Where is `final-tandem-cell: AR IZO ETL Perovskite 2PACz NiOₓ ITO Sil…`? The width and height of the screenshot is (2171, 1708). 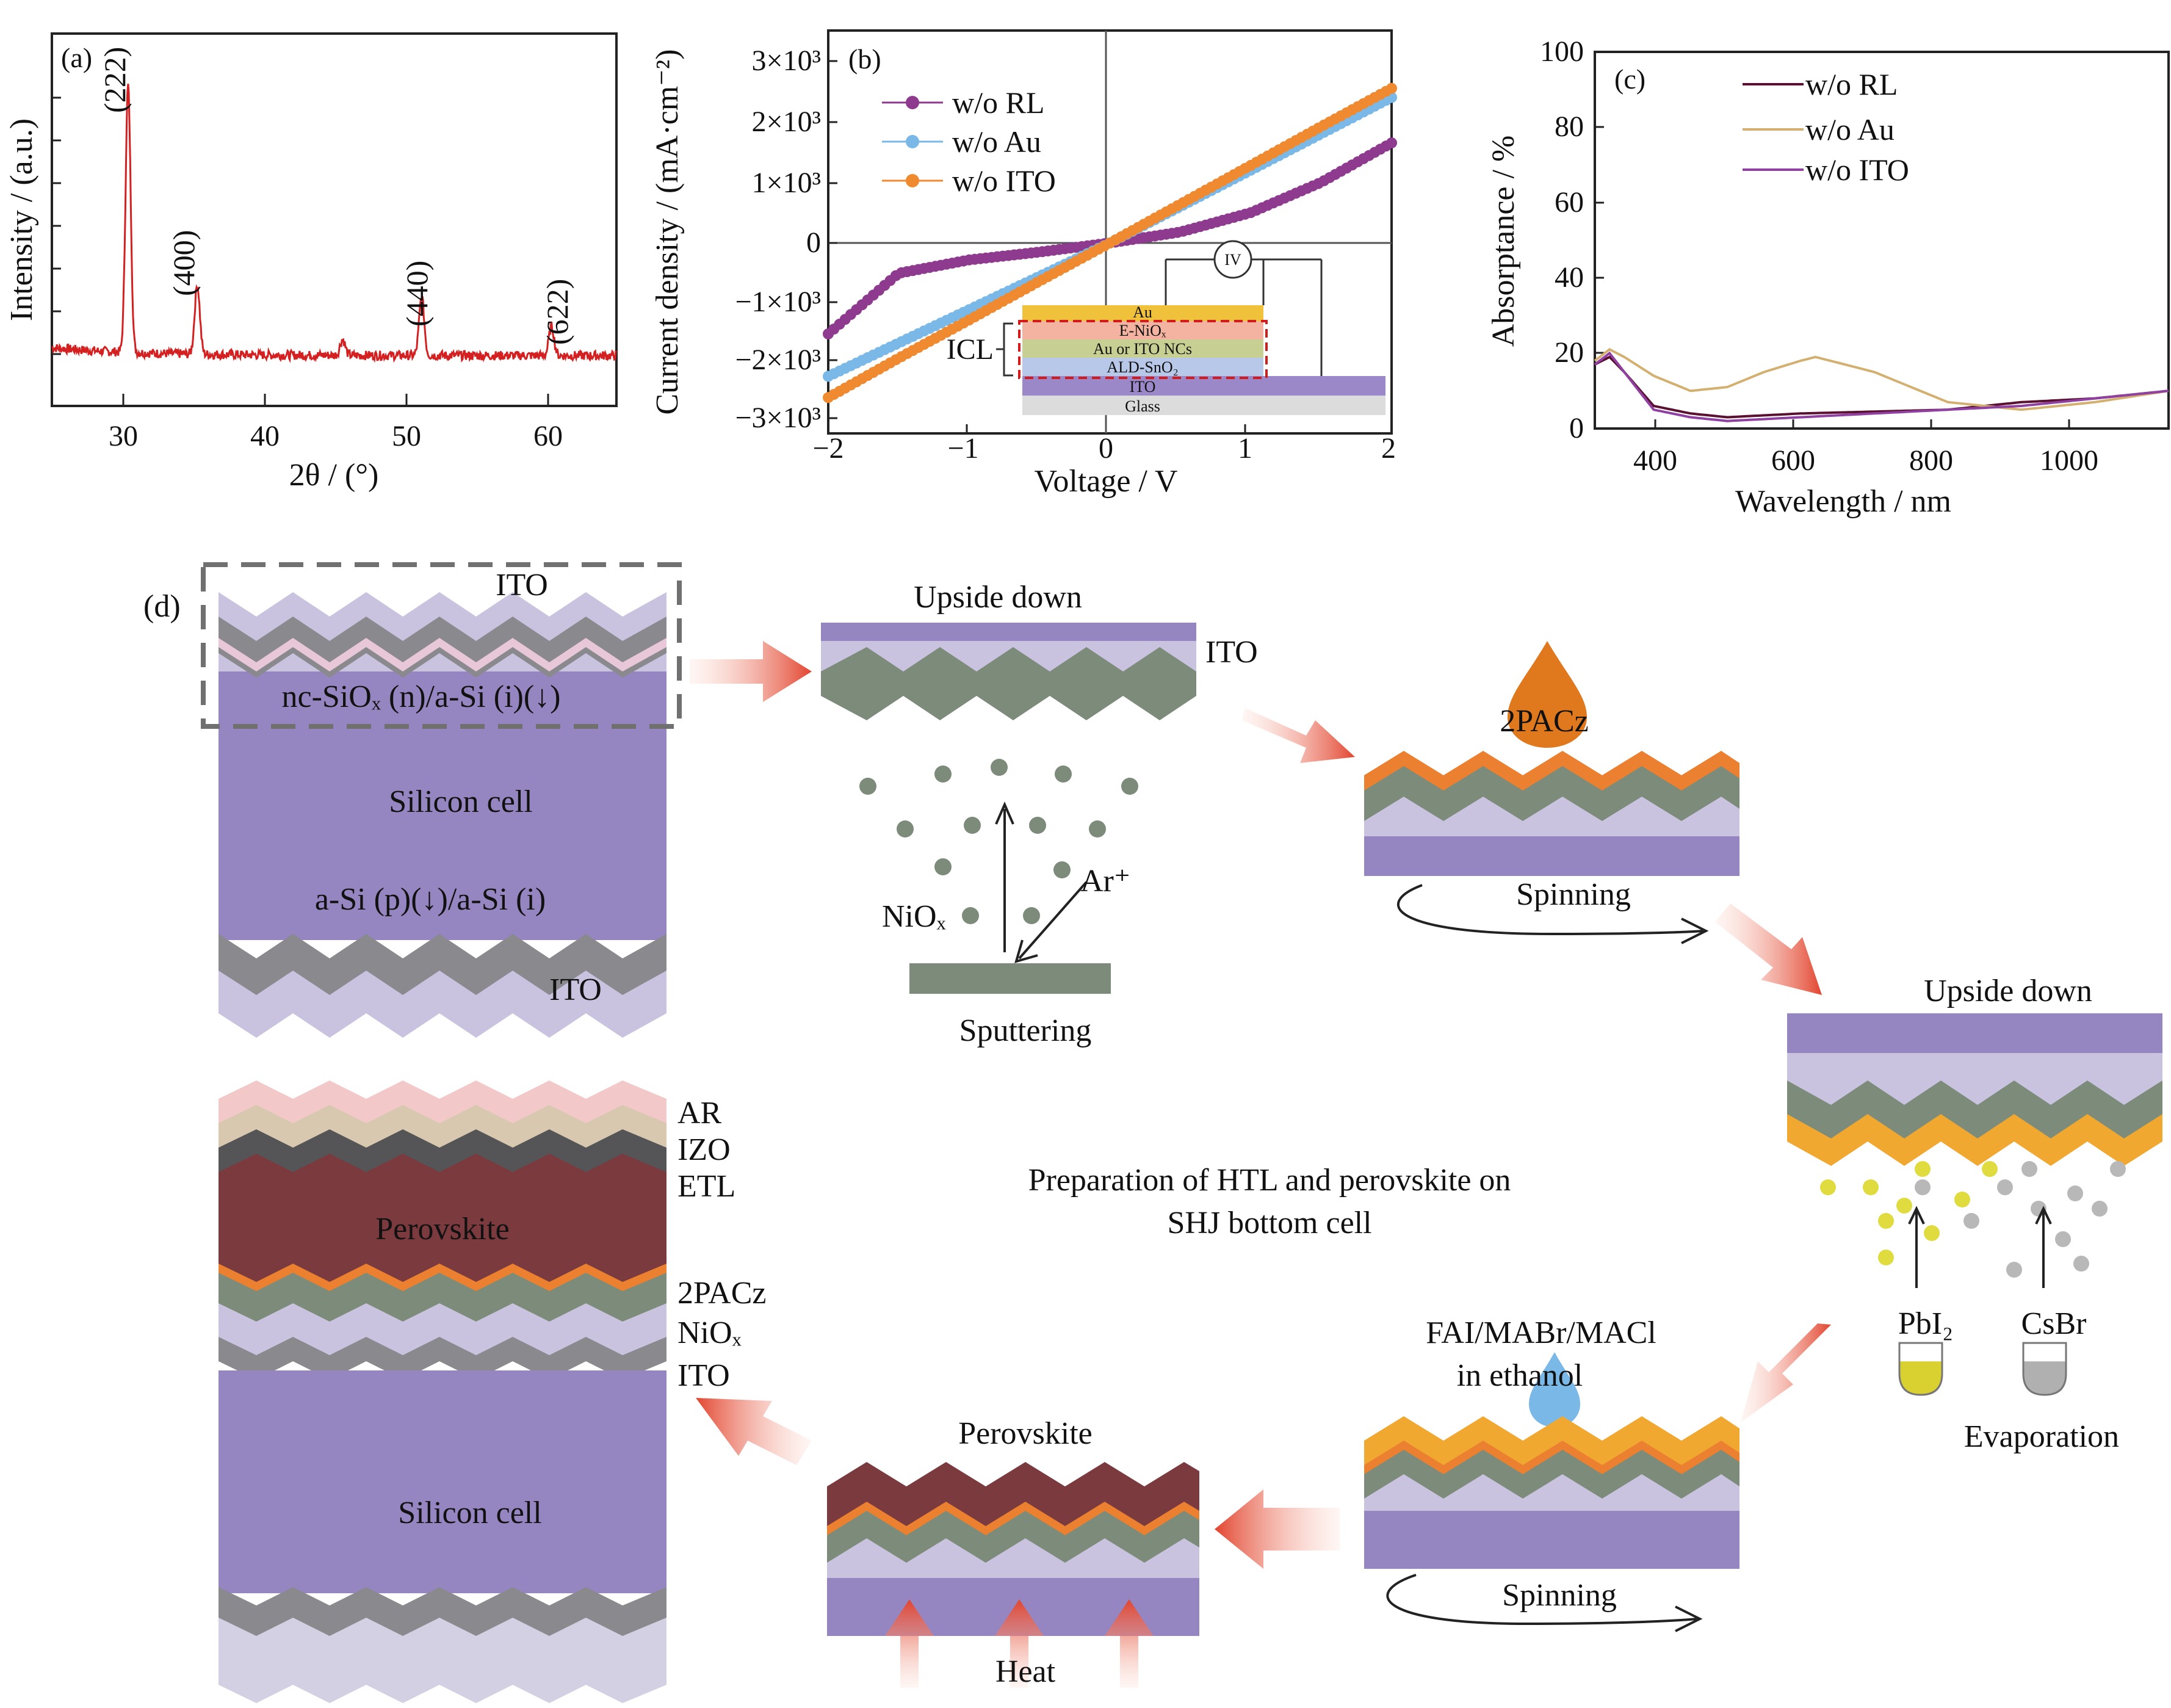 final-tandem-cell: AR IZO ETL Perovskite 2PACz NiOₓ ITO Sil… is located at coordinates (492, 1391).